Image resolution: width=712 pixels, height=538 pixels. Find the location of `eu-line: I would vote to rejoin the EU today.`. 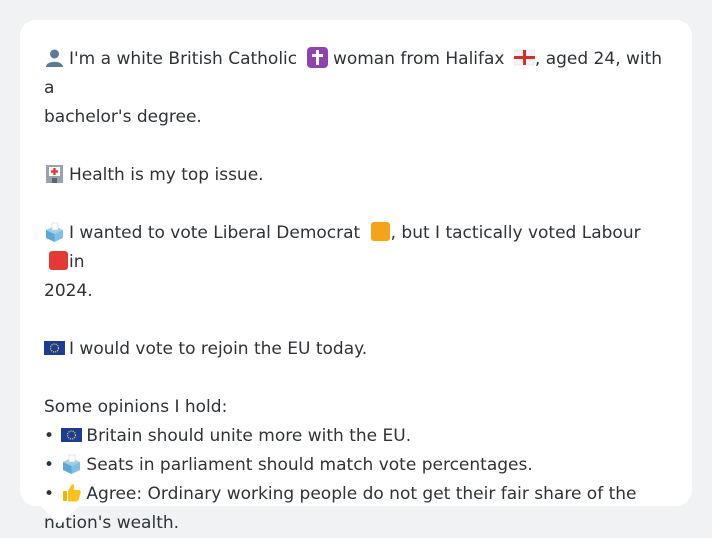

eu-line: I would vote to rejoin the EU today. is located at coordinates (356, 349).